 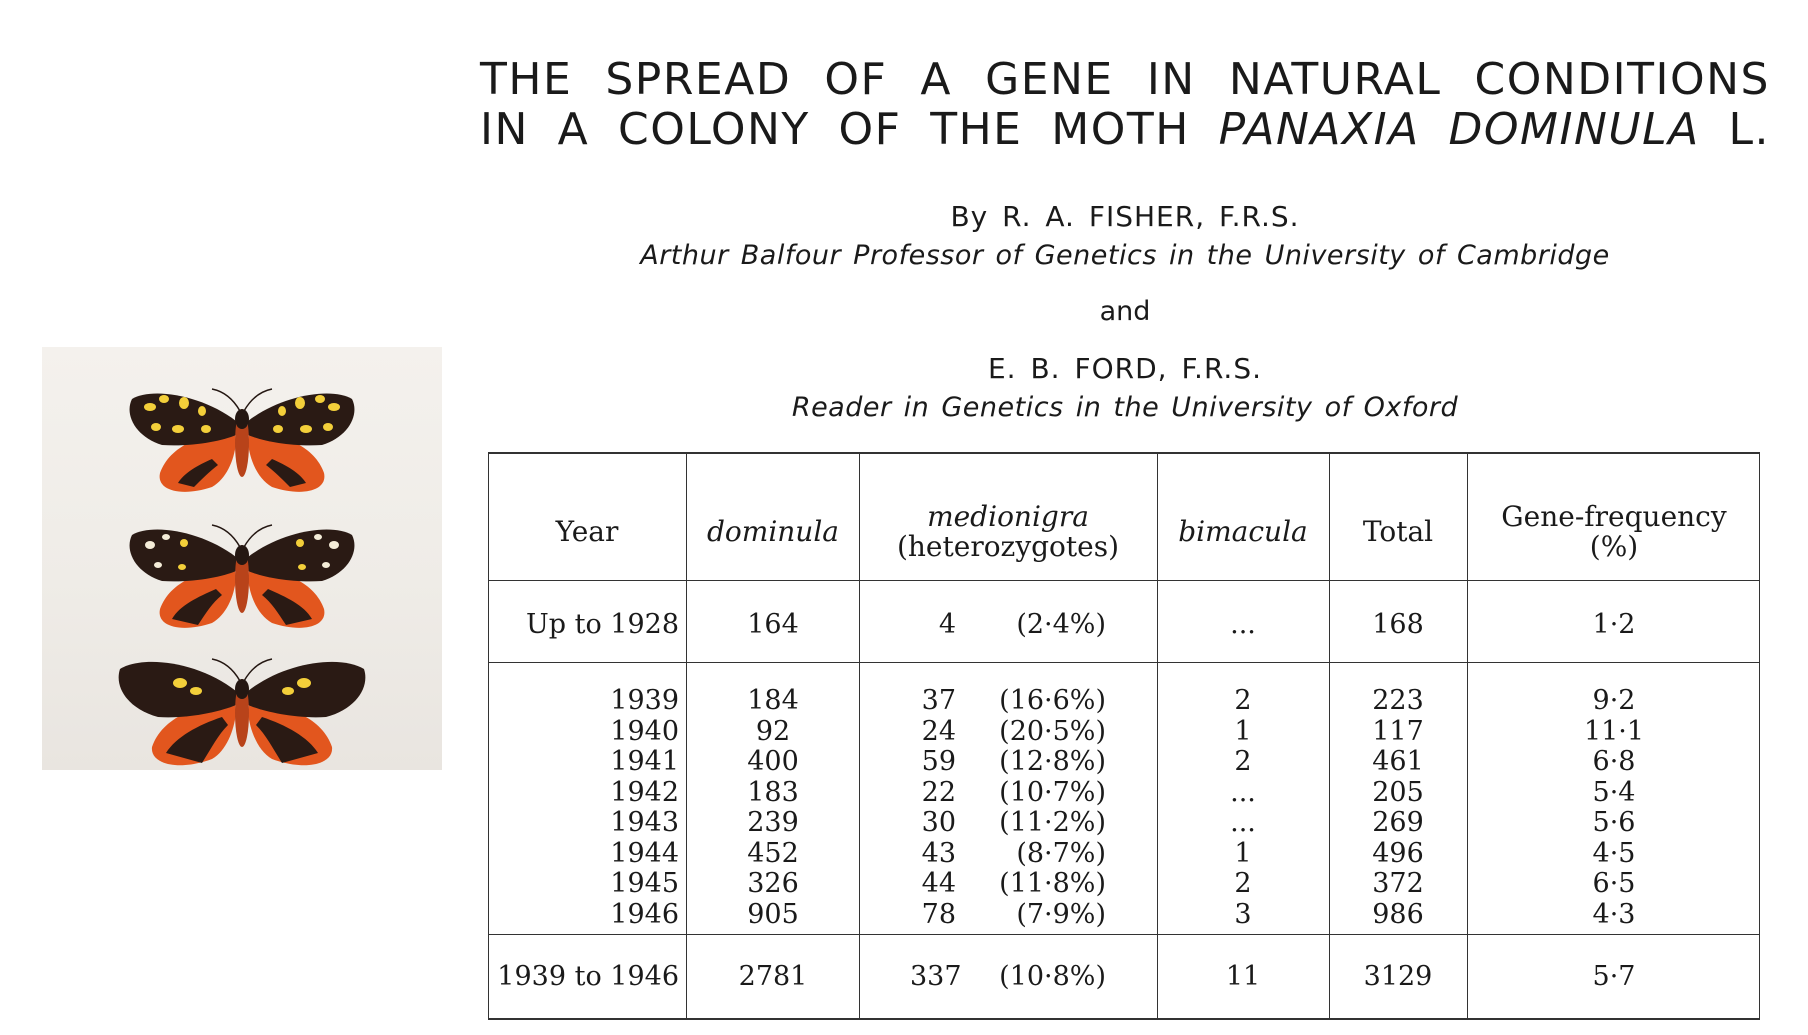 I want to click on table-row: 1940 92 24 (20·5%) 1 117 11·1, so click(x=1124, y=731).